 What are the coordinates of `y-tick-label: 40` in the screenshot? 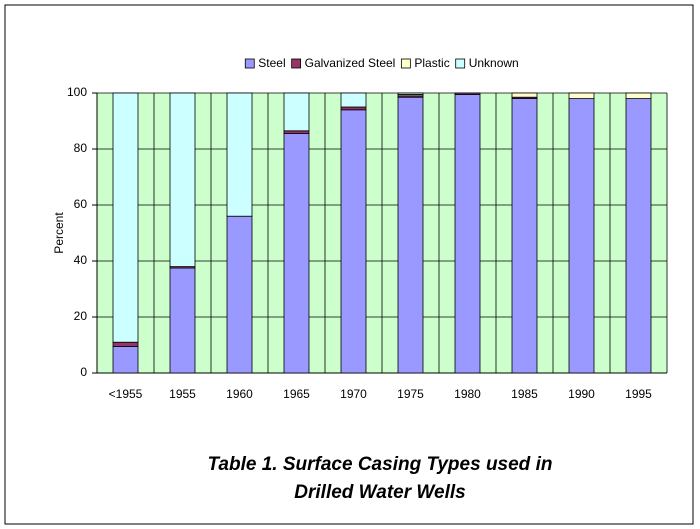 It's located at (81, 260).